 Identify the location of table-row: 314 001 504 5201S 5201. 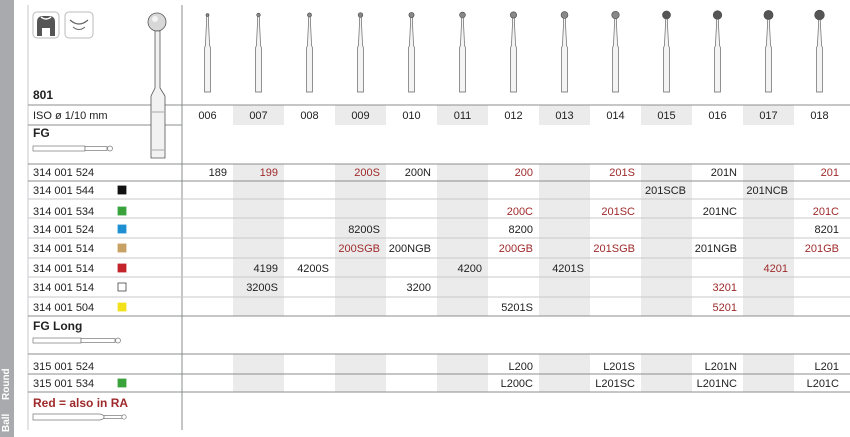
(385, 308).